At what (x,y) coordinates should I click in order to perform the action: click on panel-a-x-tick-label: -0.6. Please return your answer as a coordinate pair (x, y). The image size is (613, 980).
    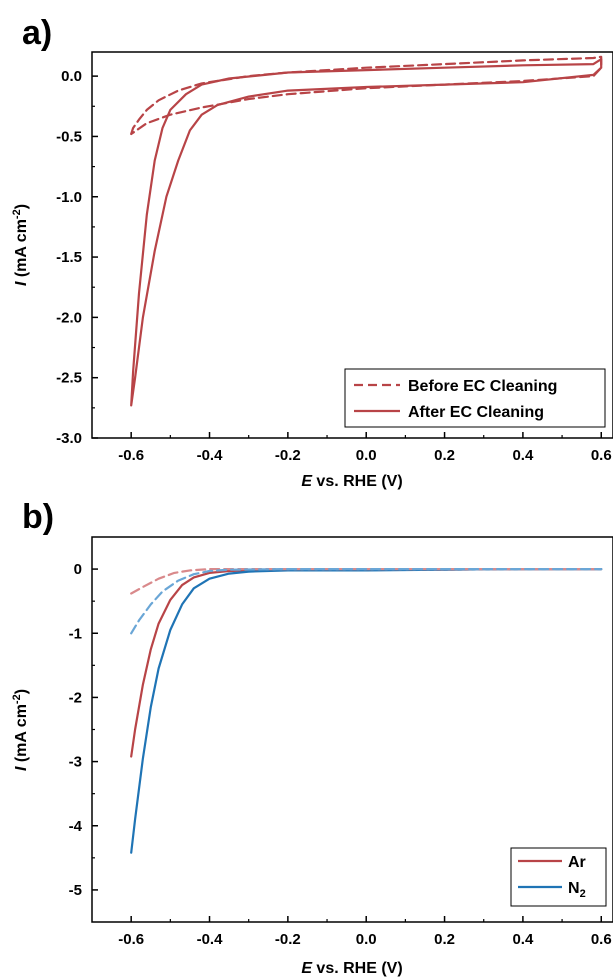
    Looking at the image, I should click on (131, 455).